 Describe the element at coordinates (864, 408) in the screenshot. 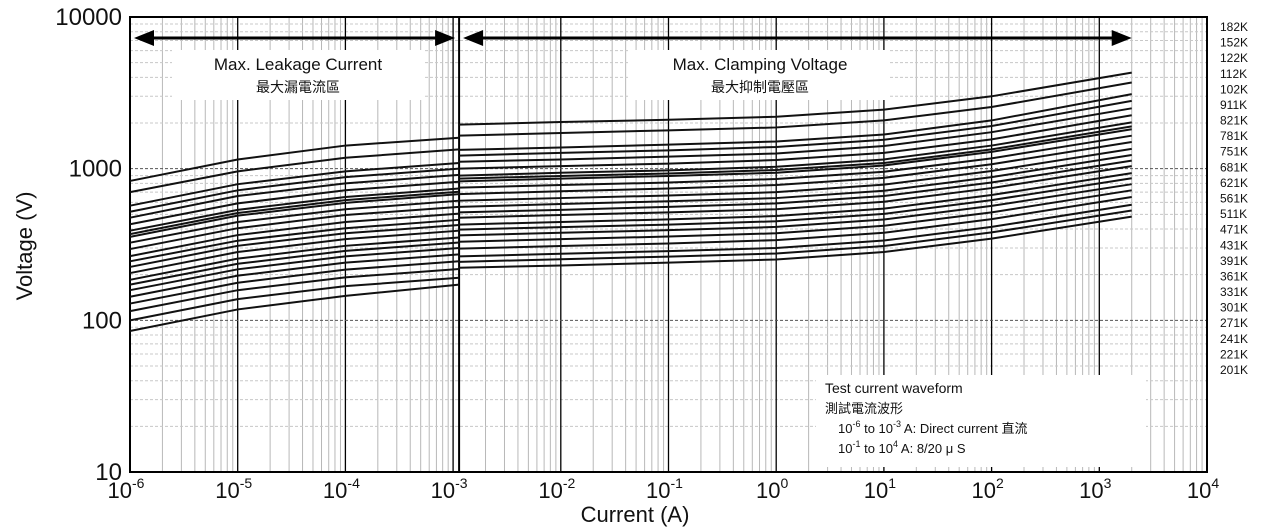

I see `annotation-title-zh: 測試電流波形` at that location.